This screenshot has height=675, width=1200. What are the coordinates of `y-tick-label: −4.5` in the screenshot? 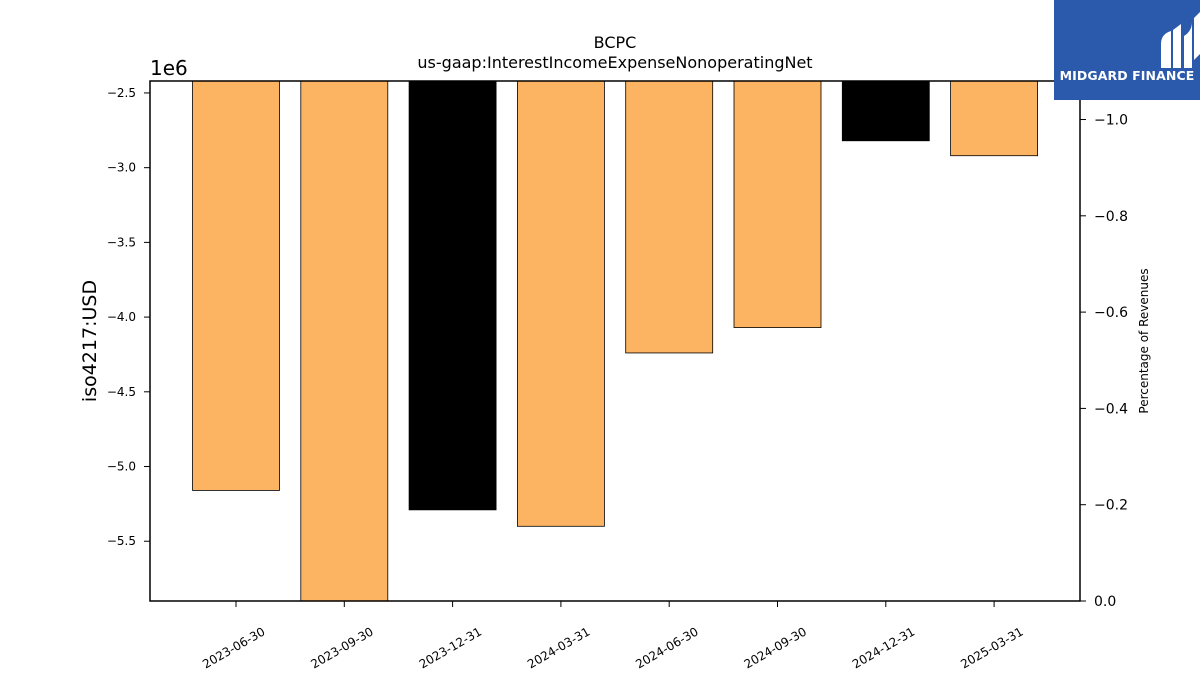 It's located at (121, 392).